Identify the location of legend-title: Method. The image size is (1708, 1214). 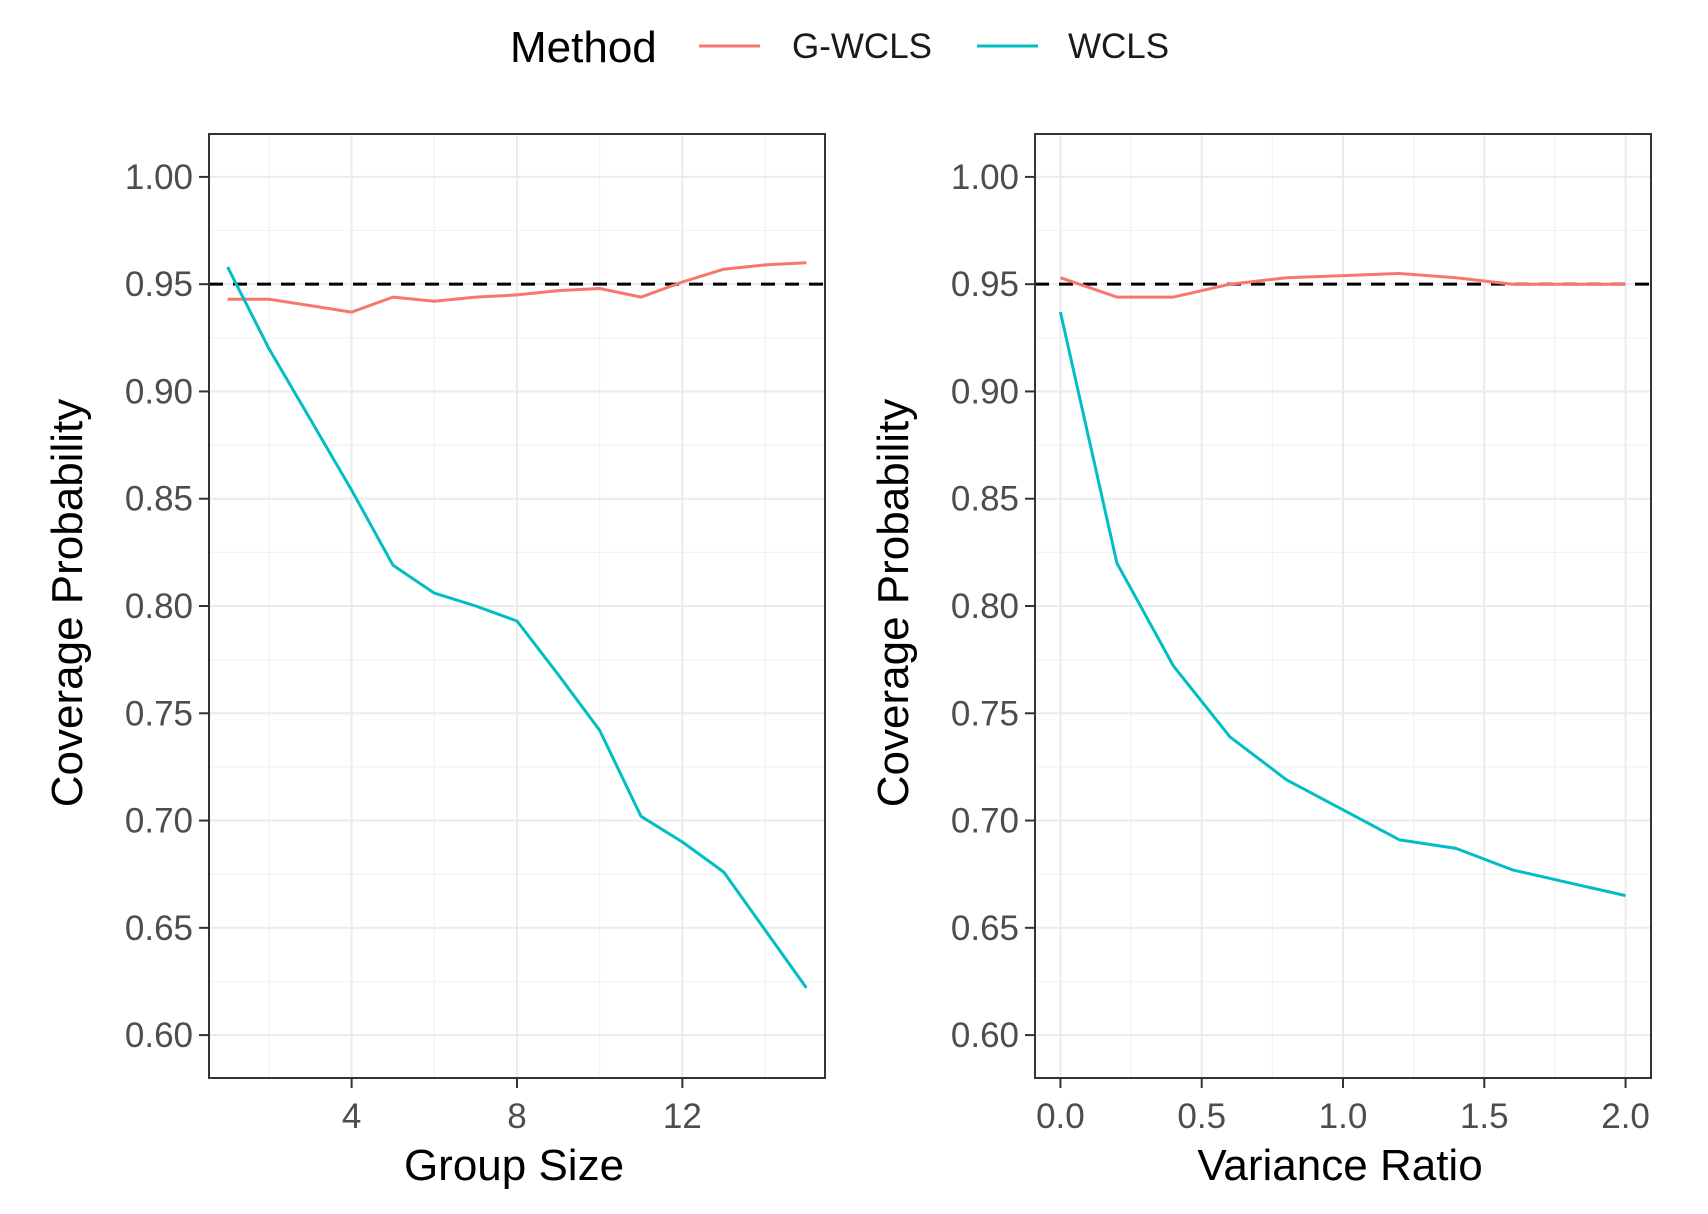
(583, 47).